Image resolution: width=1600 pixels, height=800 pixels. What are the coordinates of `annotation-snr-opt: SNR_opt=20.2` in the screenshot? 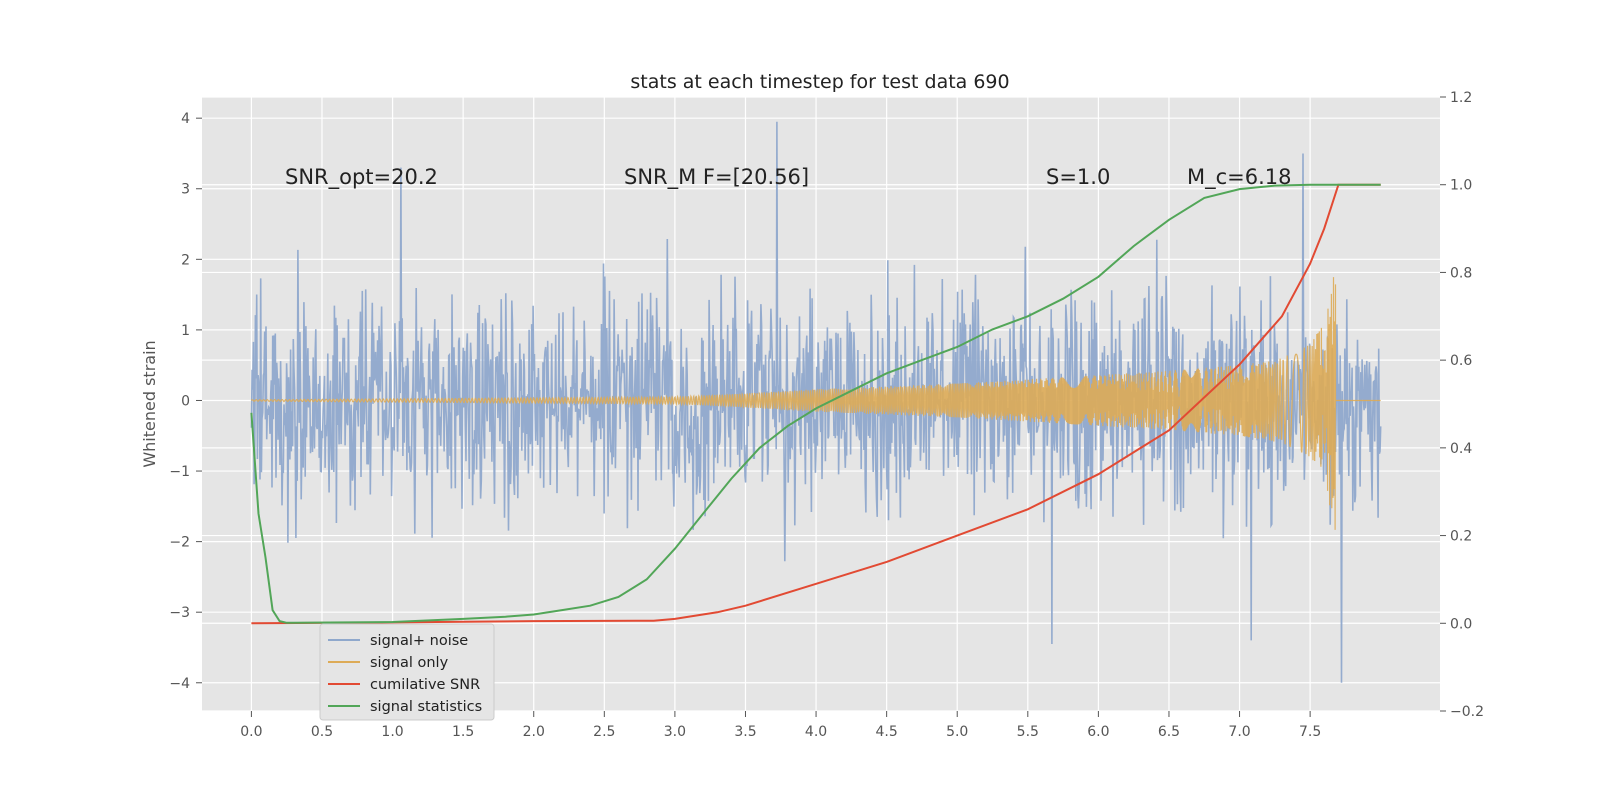 It's located at (361, 177).